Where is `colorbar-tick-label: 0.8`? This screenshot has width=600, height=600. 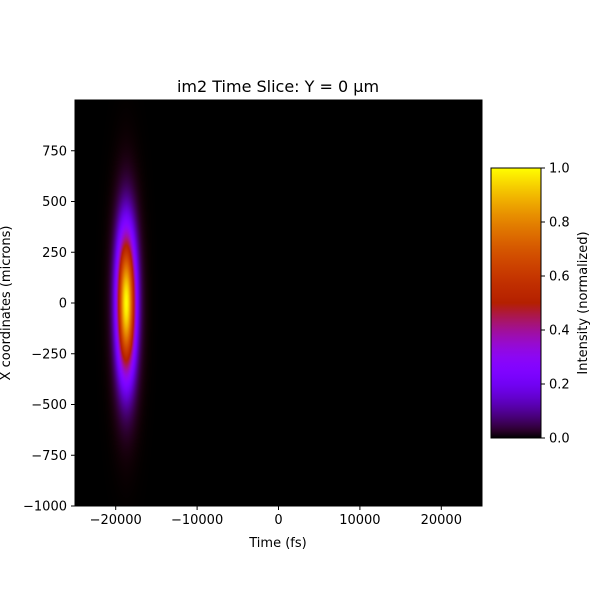
colorbar-tick-label: 0.8 is located at coordinates (559, 223).